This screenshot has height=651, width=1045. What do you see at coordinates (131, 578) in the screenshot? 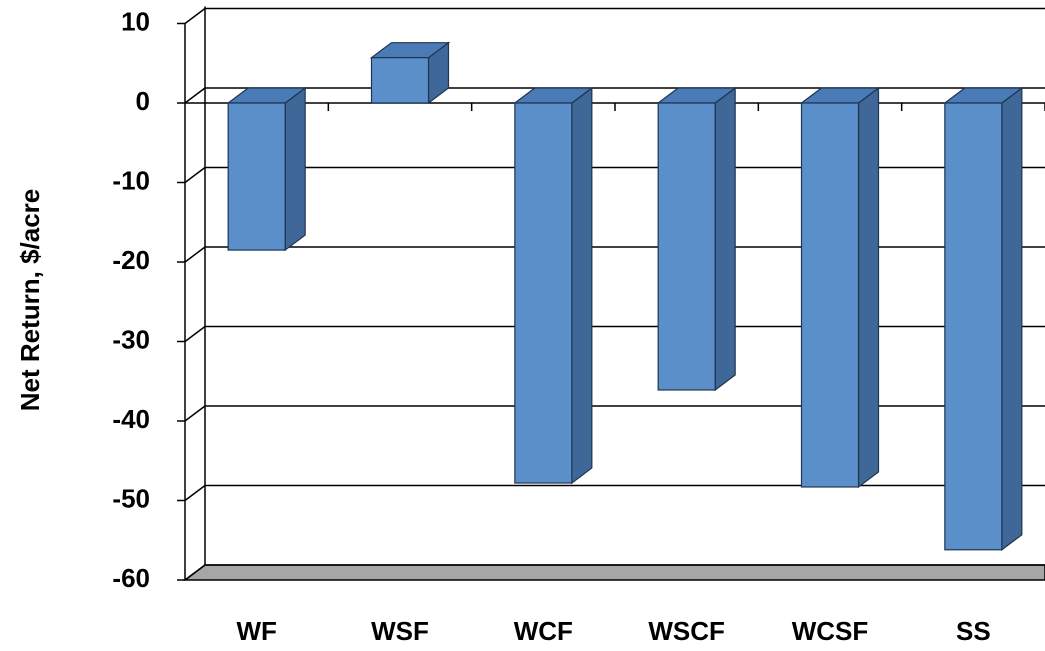
I see `y-tick-label: -60` at bounding box center [131, 578].